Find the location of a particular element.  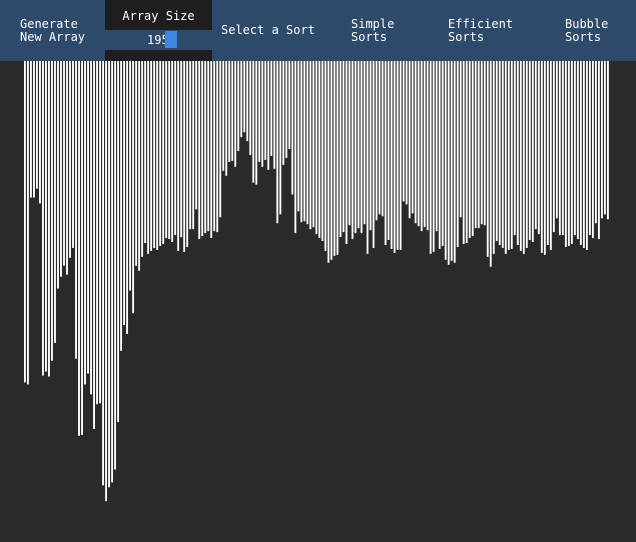

efficient-button-label: Efficient Sorts is located at coordinates (481, 30).